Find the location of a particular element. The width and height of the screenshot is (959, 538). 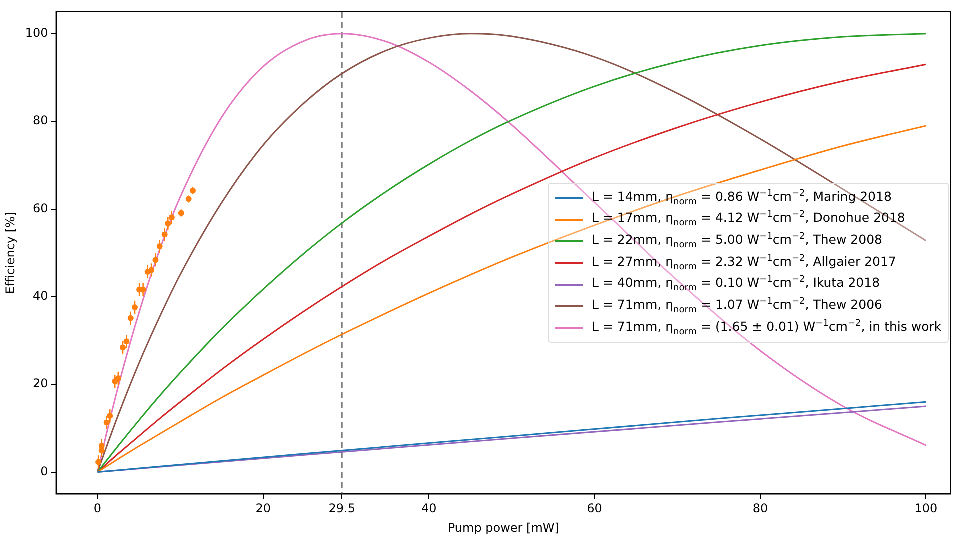

y-axis-title: Efficiency [%] is located at coordinates (10, 253).